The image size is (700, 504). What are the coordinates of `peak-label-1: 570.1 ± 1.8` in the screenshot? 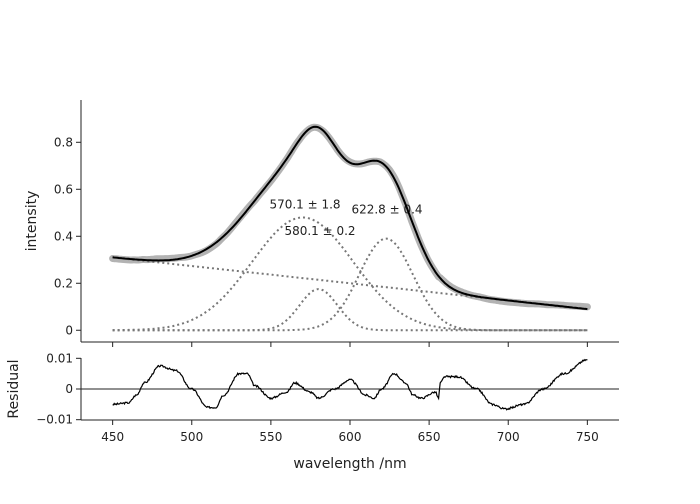 It's located at (304, 204).